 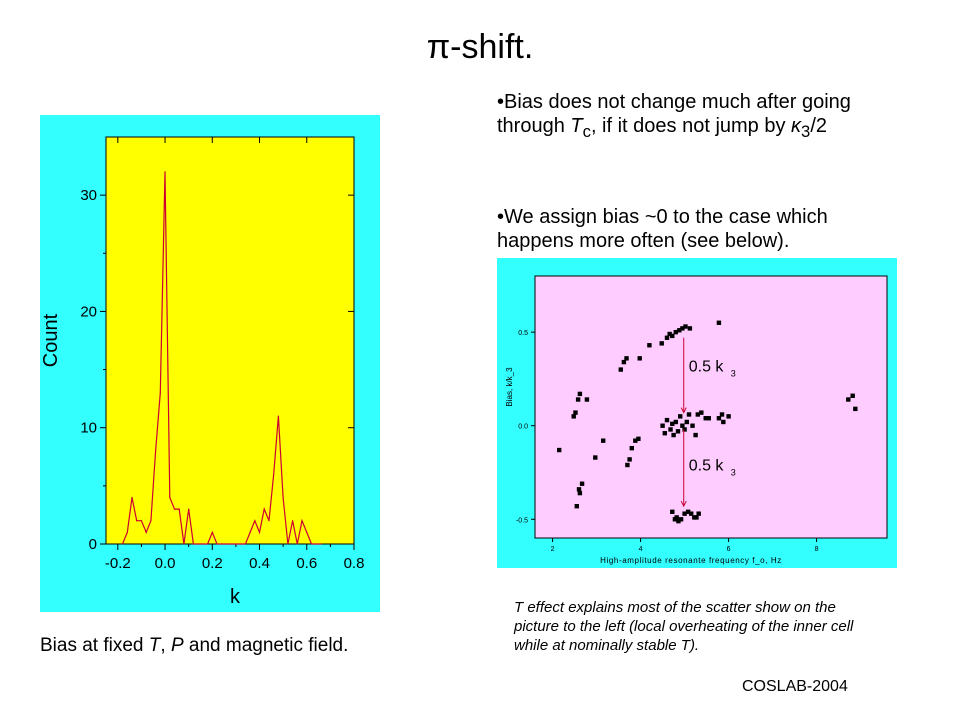 I want to click on bullet1-text-d: , if it does not jump by, so click(x=691, y=126).